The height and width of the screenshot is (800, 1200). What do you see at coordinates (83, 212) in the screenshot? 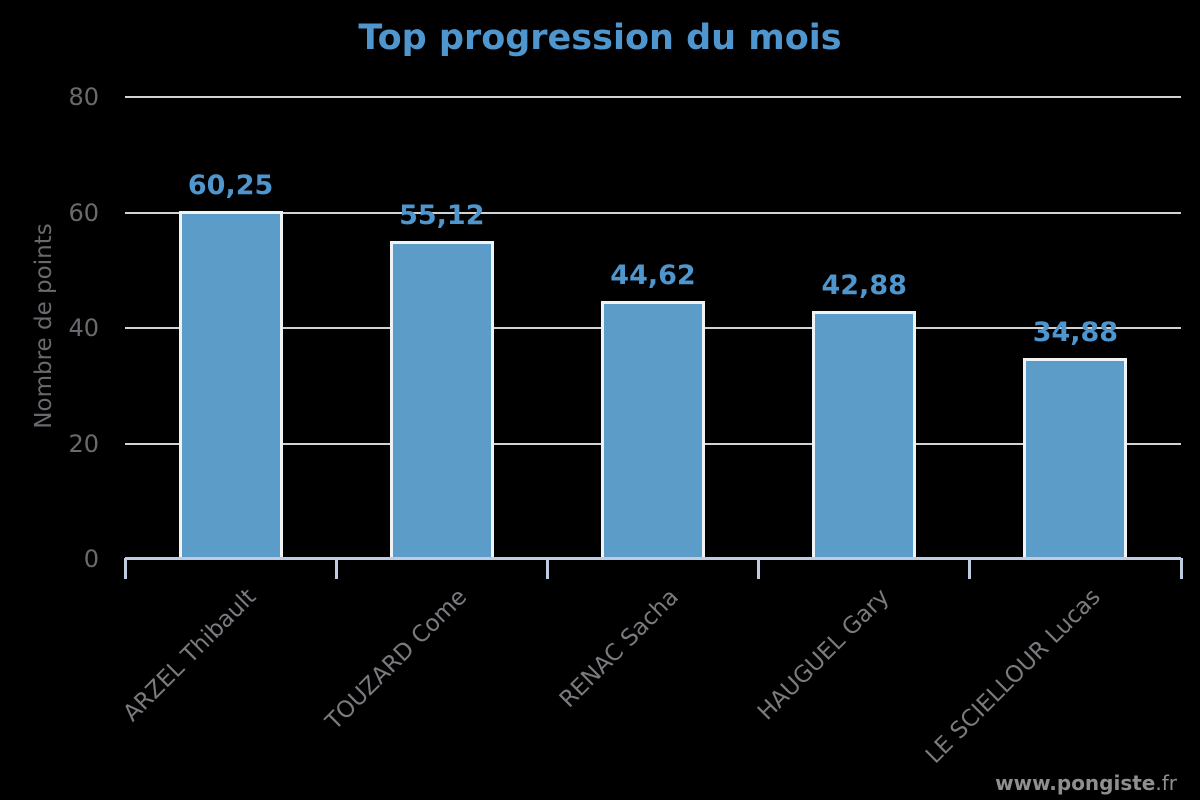
I see `y-tick-label-60: 60` at bounding box center [83, 212].